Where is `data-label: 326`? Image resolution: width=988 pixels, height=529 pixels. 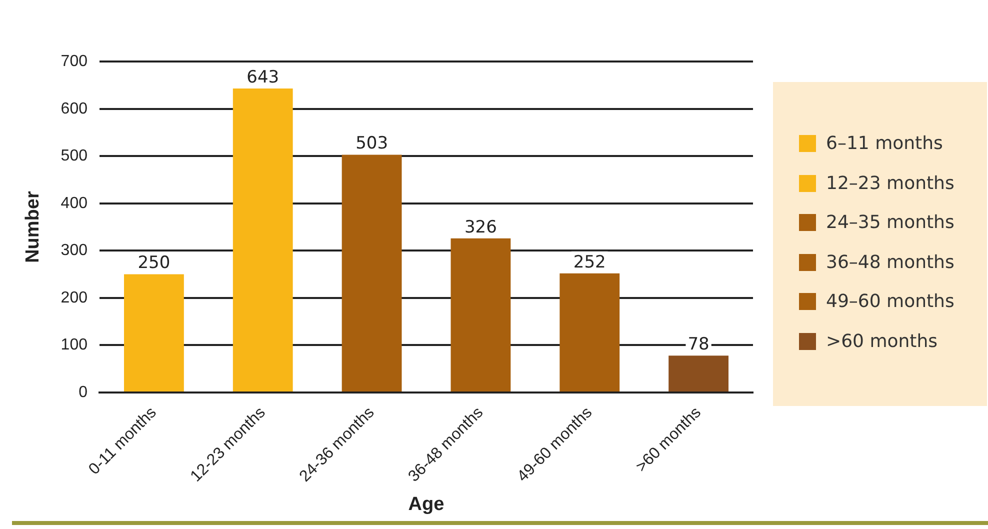 data-label: 326 is located at coordinates (480, 227).